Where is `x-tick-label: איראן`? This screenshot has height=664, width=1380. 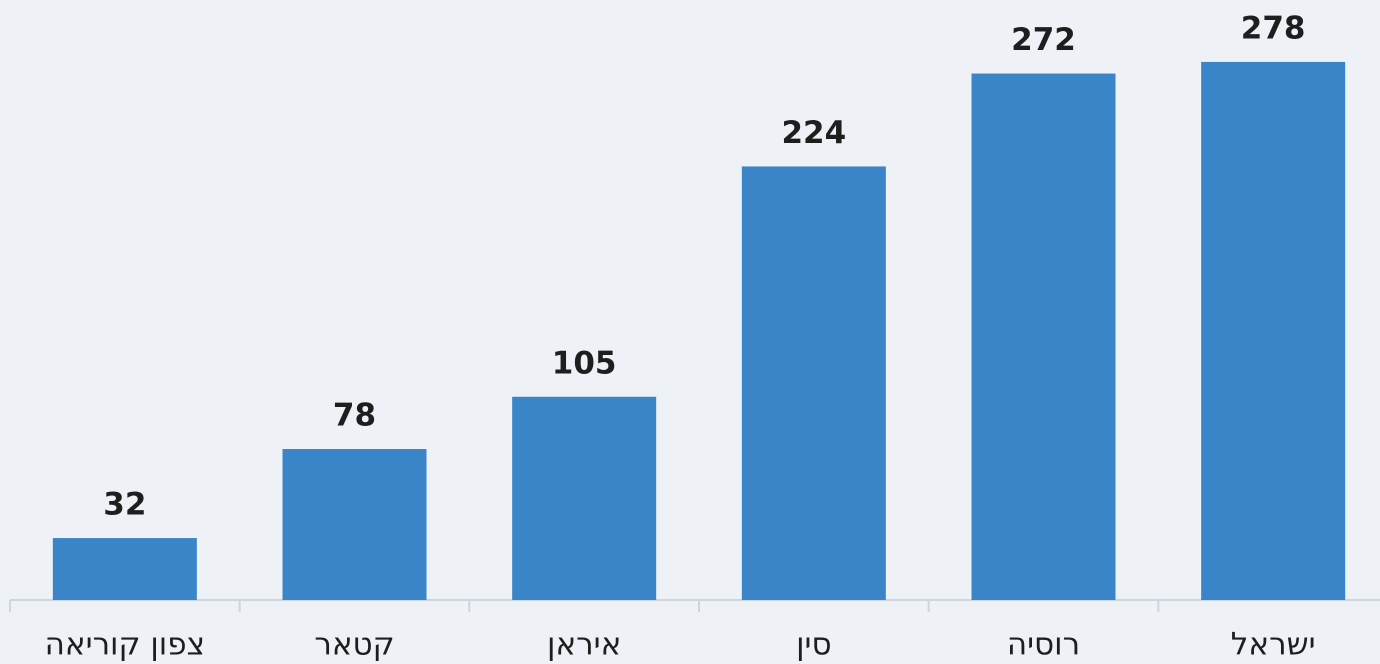
x-tick-label: איראן is located at coordinates (584, 645).